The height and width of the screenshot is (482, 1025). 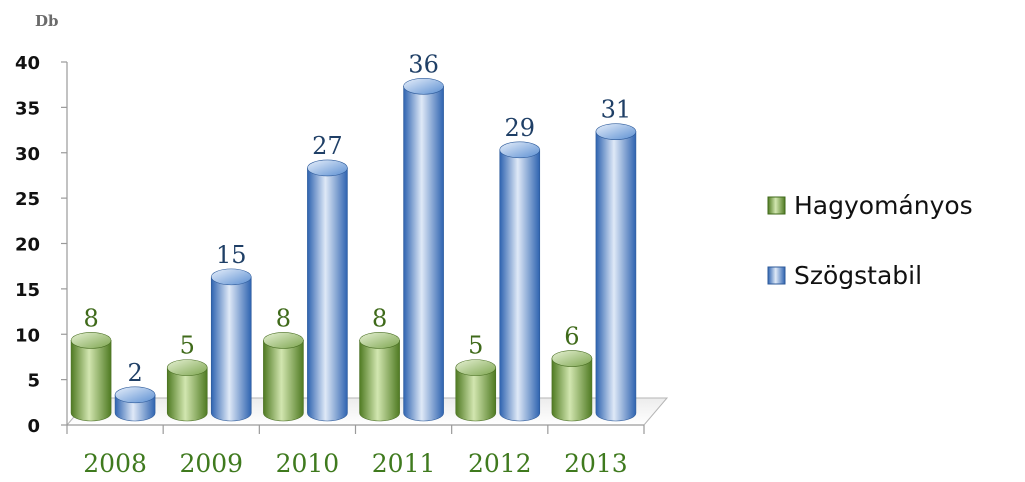 I want to click on y-tick-label: 35, so click(x=27, y=108).